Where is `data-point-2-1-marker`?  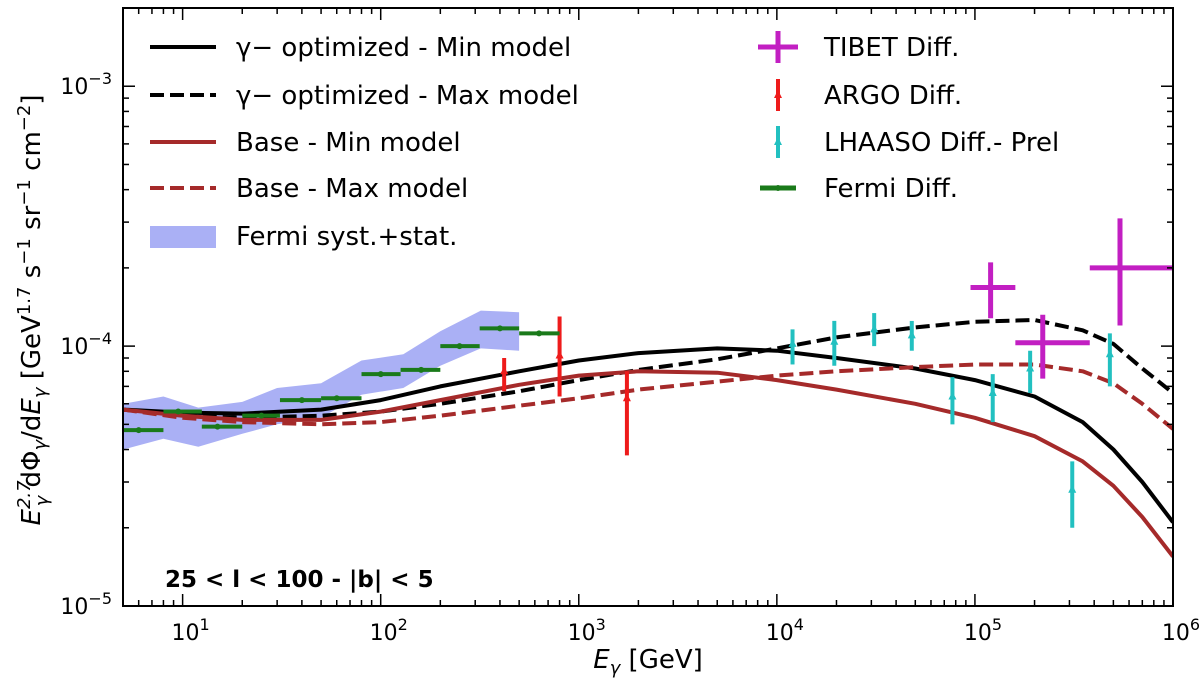 data-point-2-1-marker is located at coordinates (504, 370).